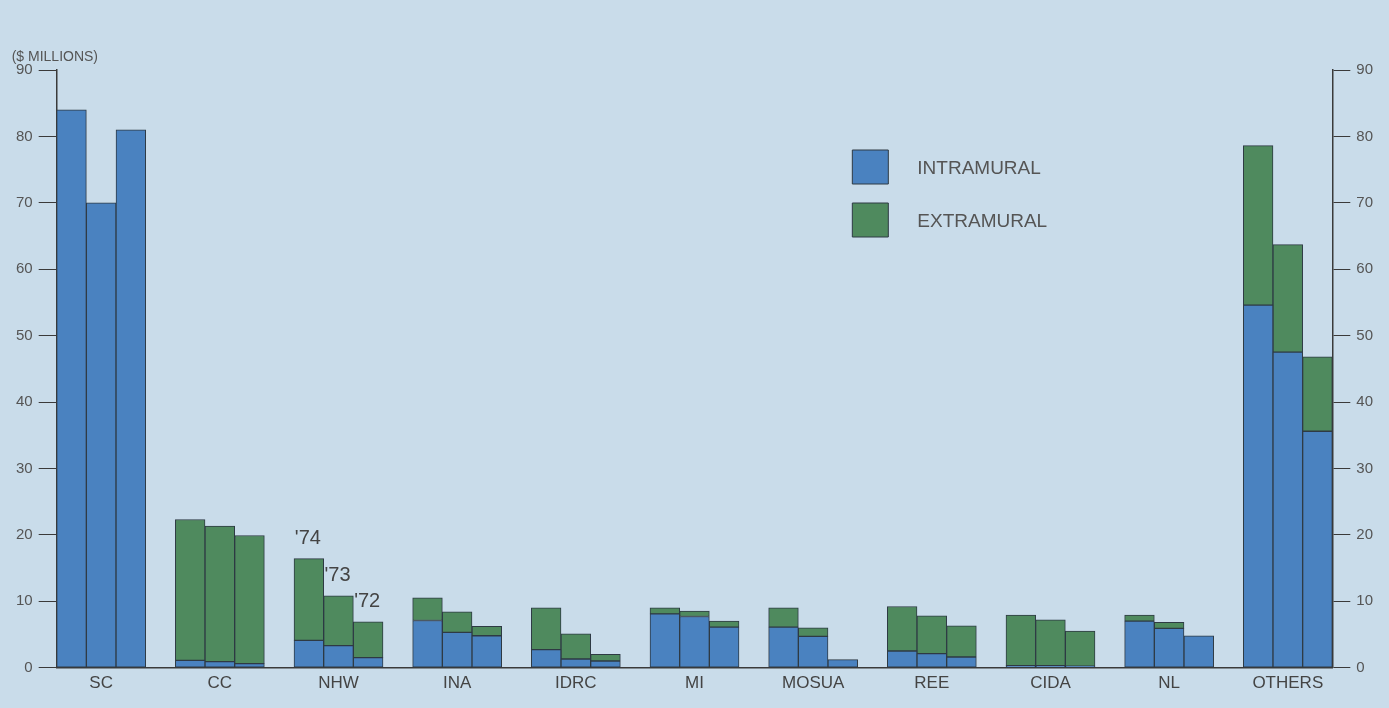  Describe the element at coordinates (1364, 135) in the screenshot. I see `y2-tick-label: 80` at that location.